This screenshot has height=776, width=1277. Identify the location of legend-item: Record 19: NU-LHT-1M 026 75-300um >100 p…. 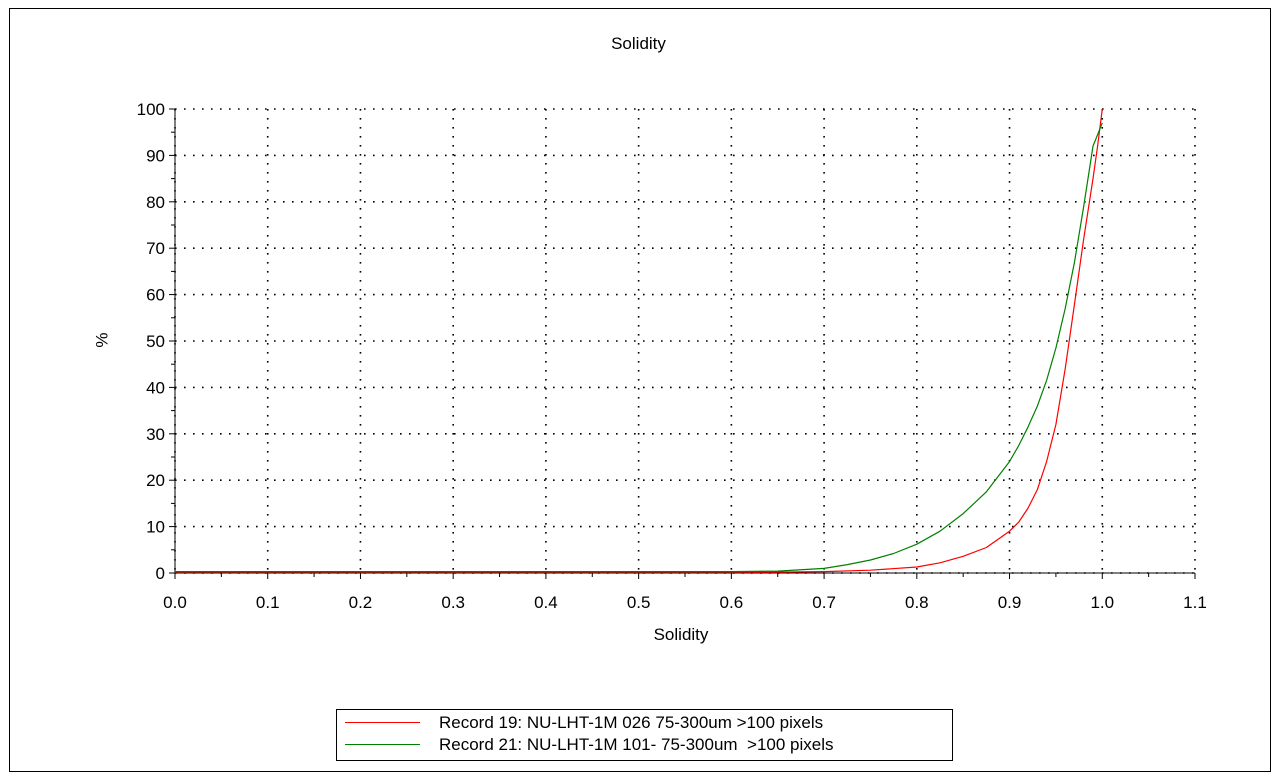
(644, 723).